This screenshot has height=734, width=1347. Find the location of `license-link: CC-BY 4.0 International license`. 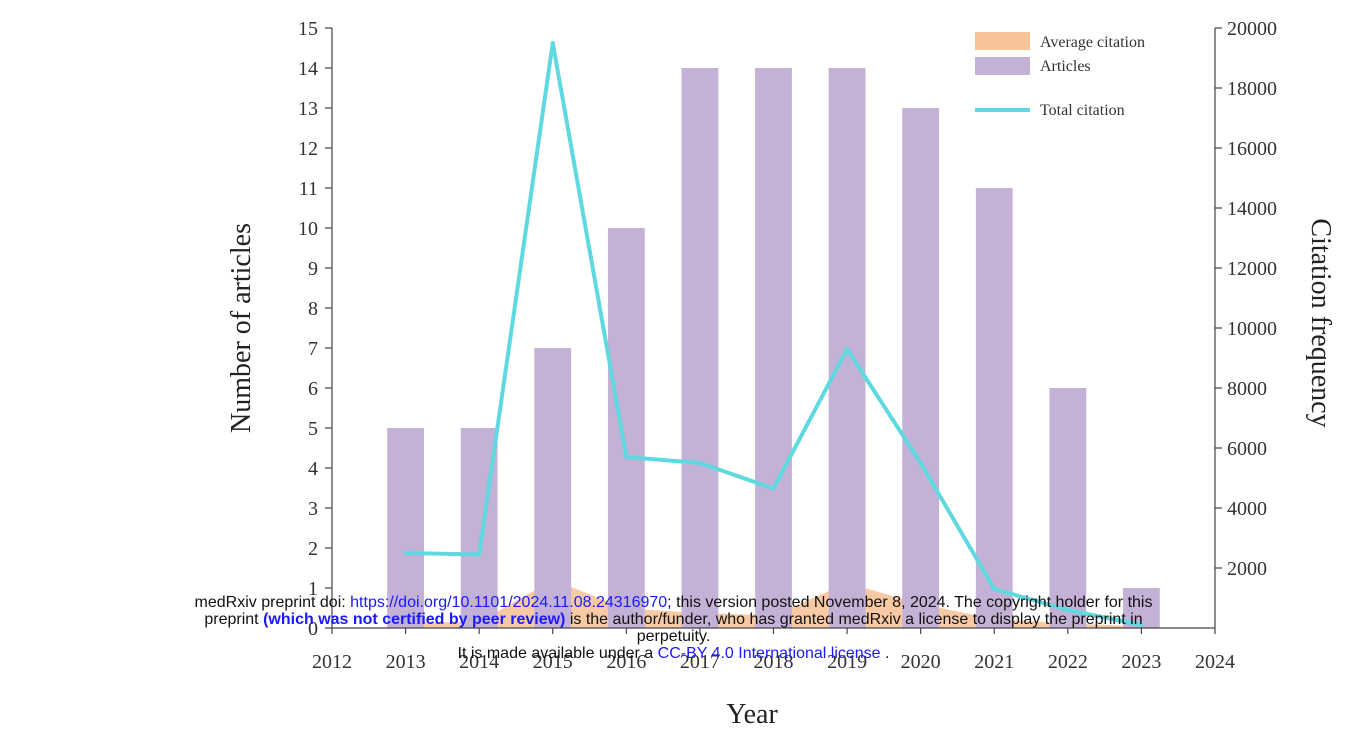

license-link: CC-BY 4.0 International license is located at coordinates (769, 653).